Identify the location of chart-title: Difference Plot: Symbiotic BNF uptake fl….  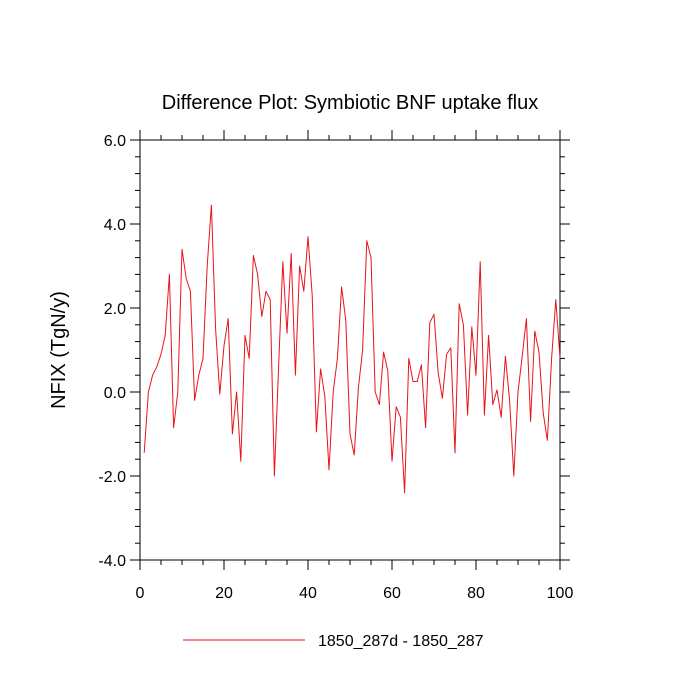
(350, 103).